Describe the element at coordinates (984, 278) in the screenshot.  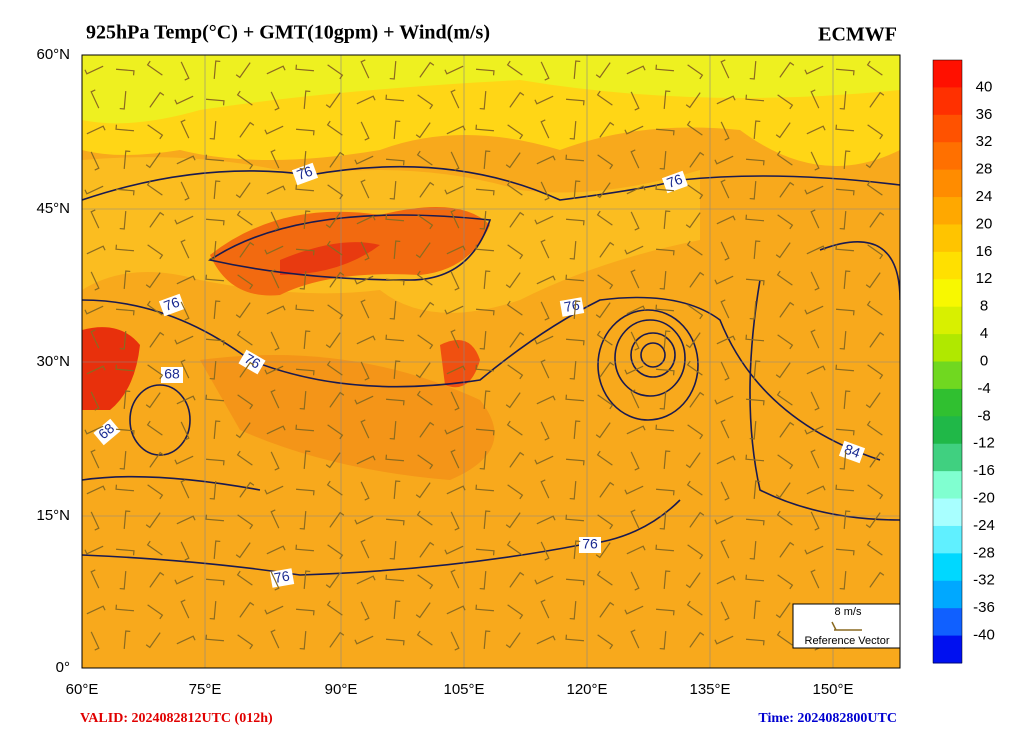
I see `colorbar-label: 12` at that location.